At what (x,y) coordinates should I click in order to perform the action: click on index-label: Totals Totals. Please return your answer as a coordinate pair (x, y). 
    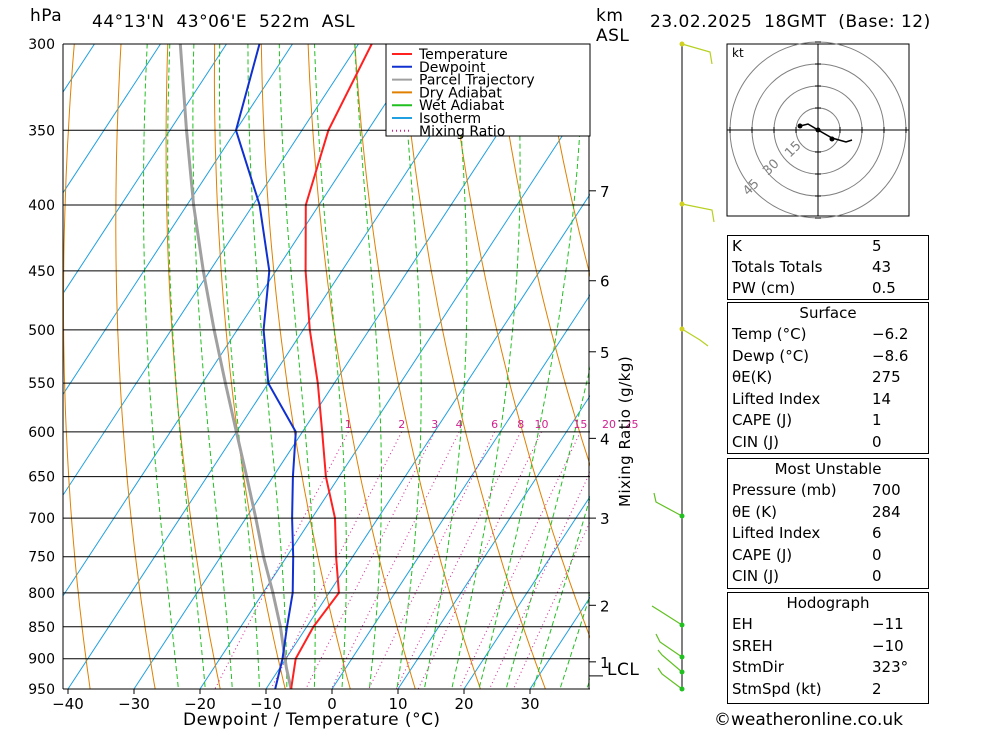
    Looking at the image, I should click on (777, 267).